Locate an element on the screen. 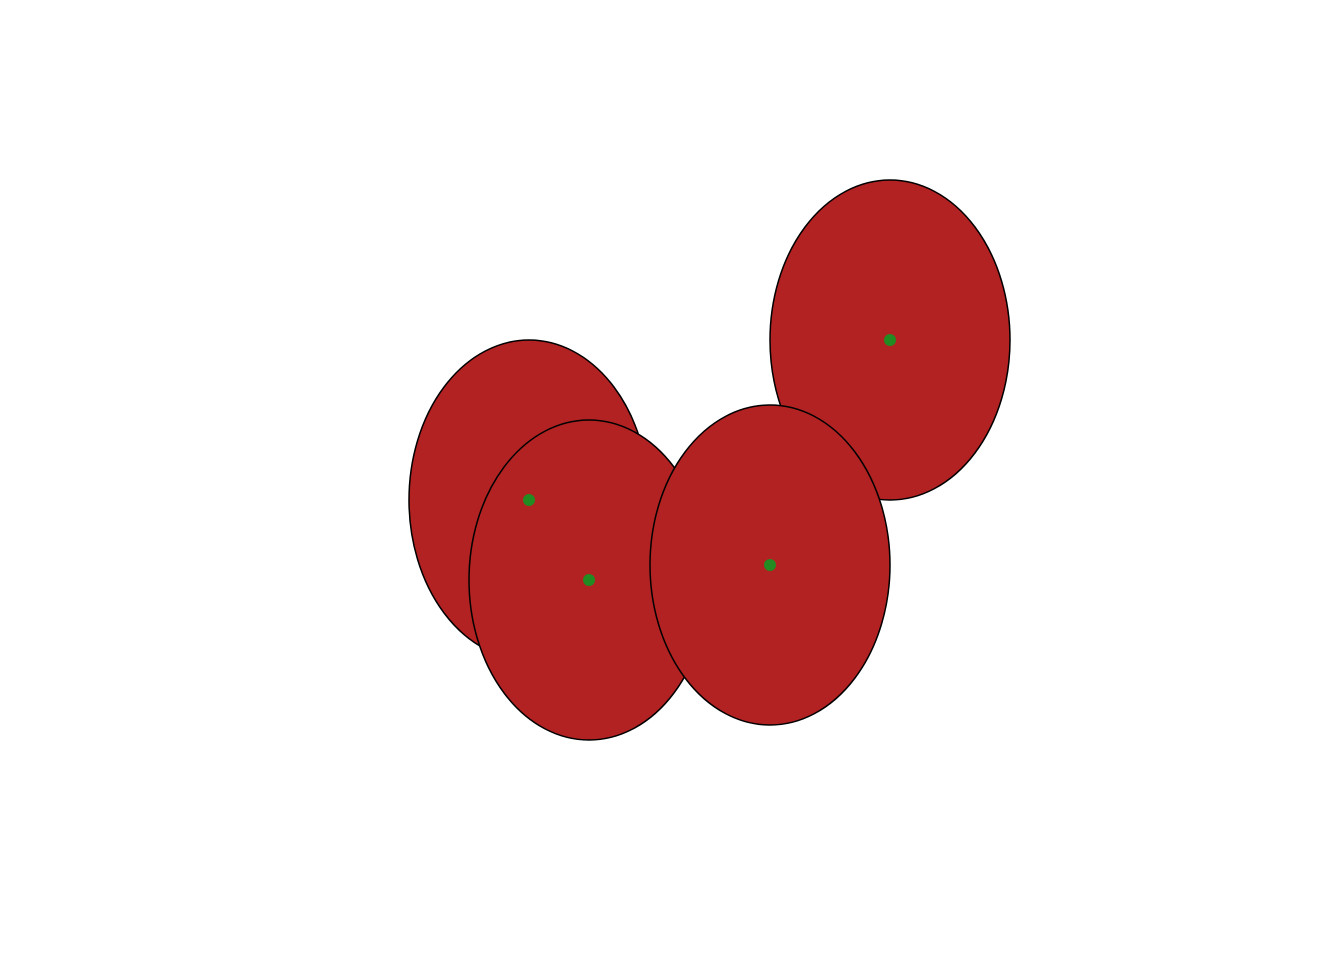 The image size is (1344, 960). ellipse-upper-right-center-dot is located at coordinates (890, 340).